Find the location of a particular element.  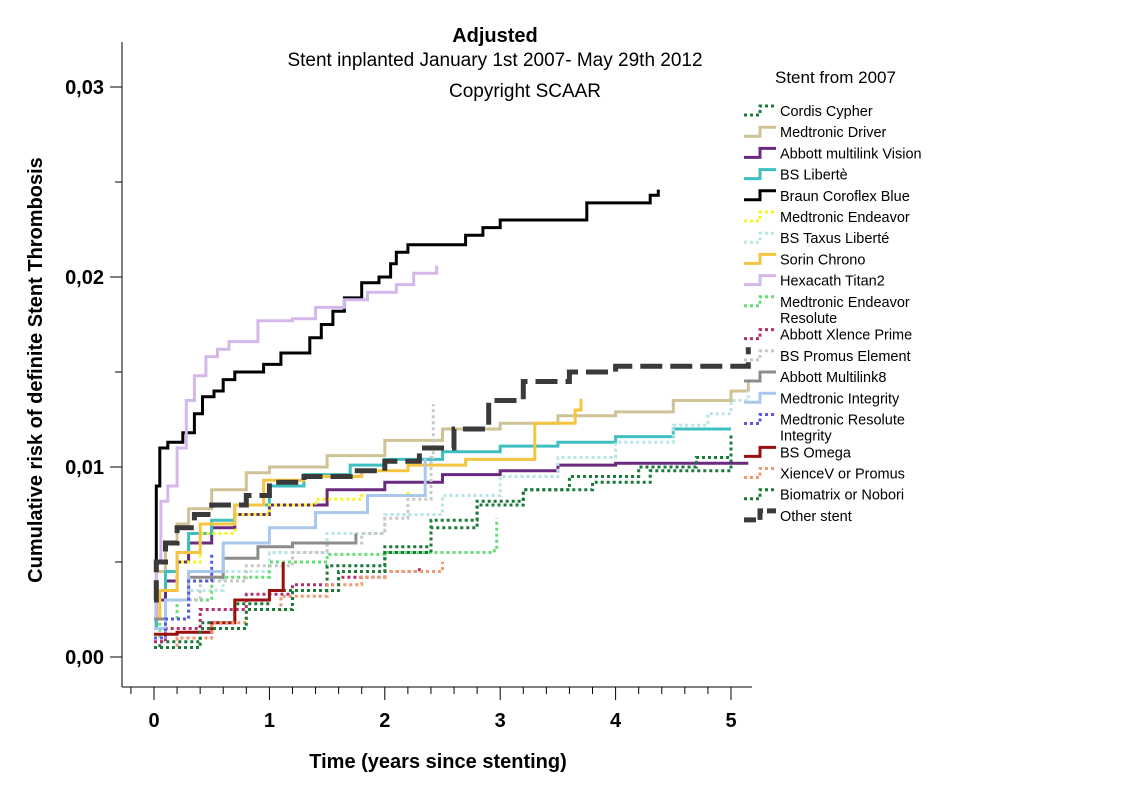

legend-label: Medtronic Integrity is located at coordinates (840, 399).